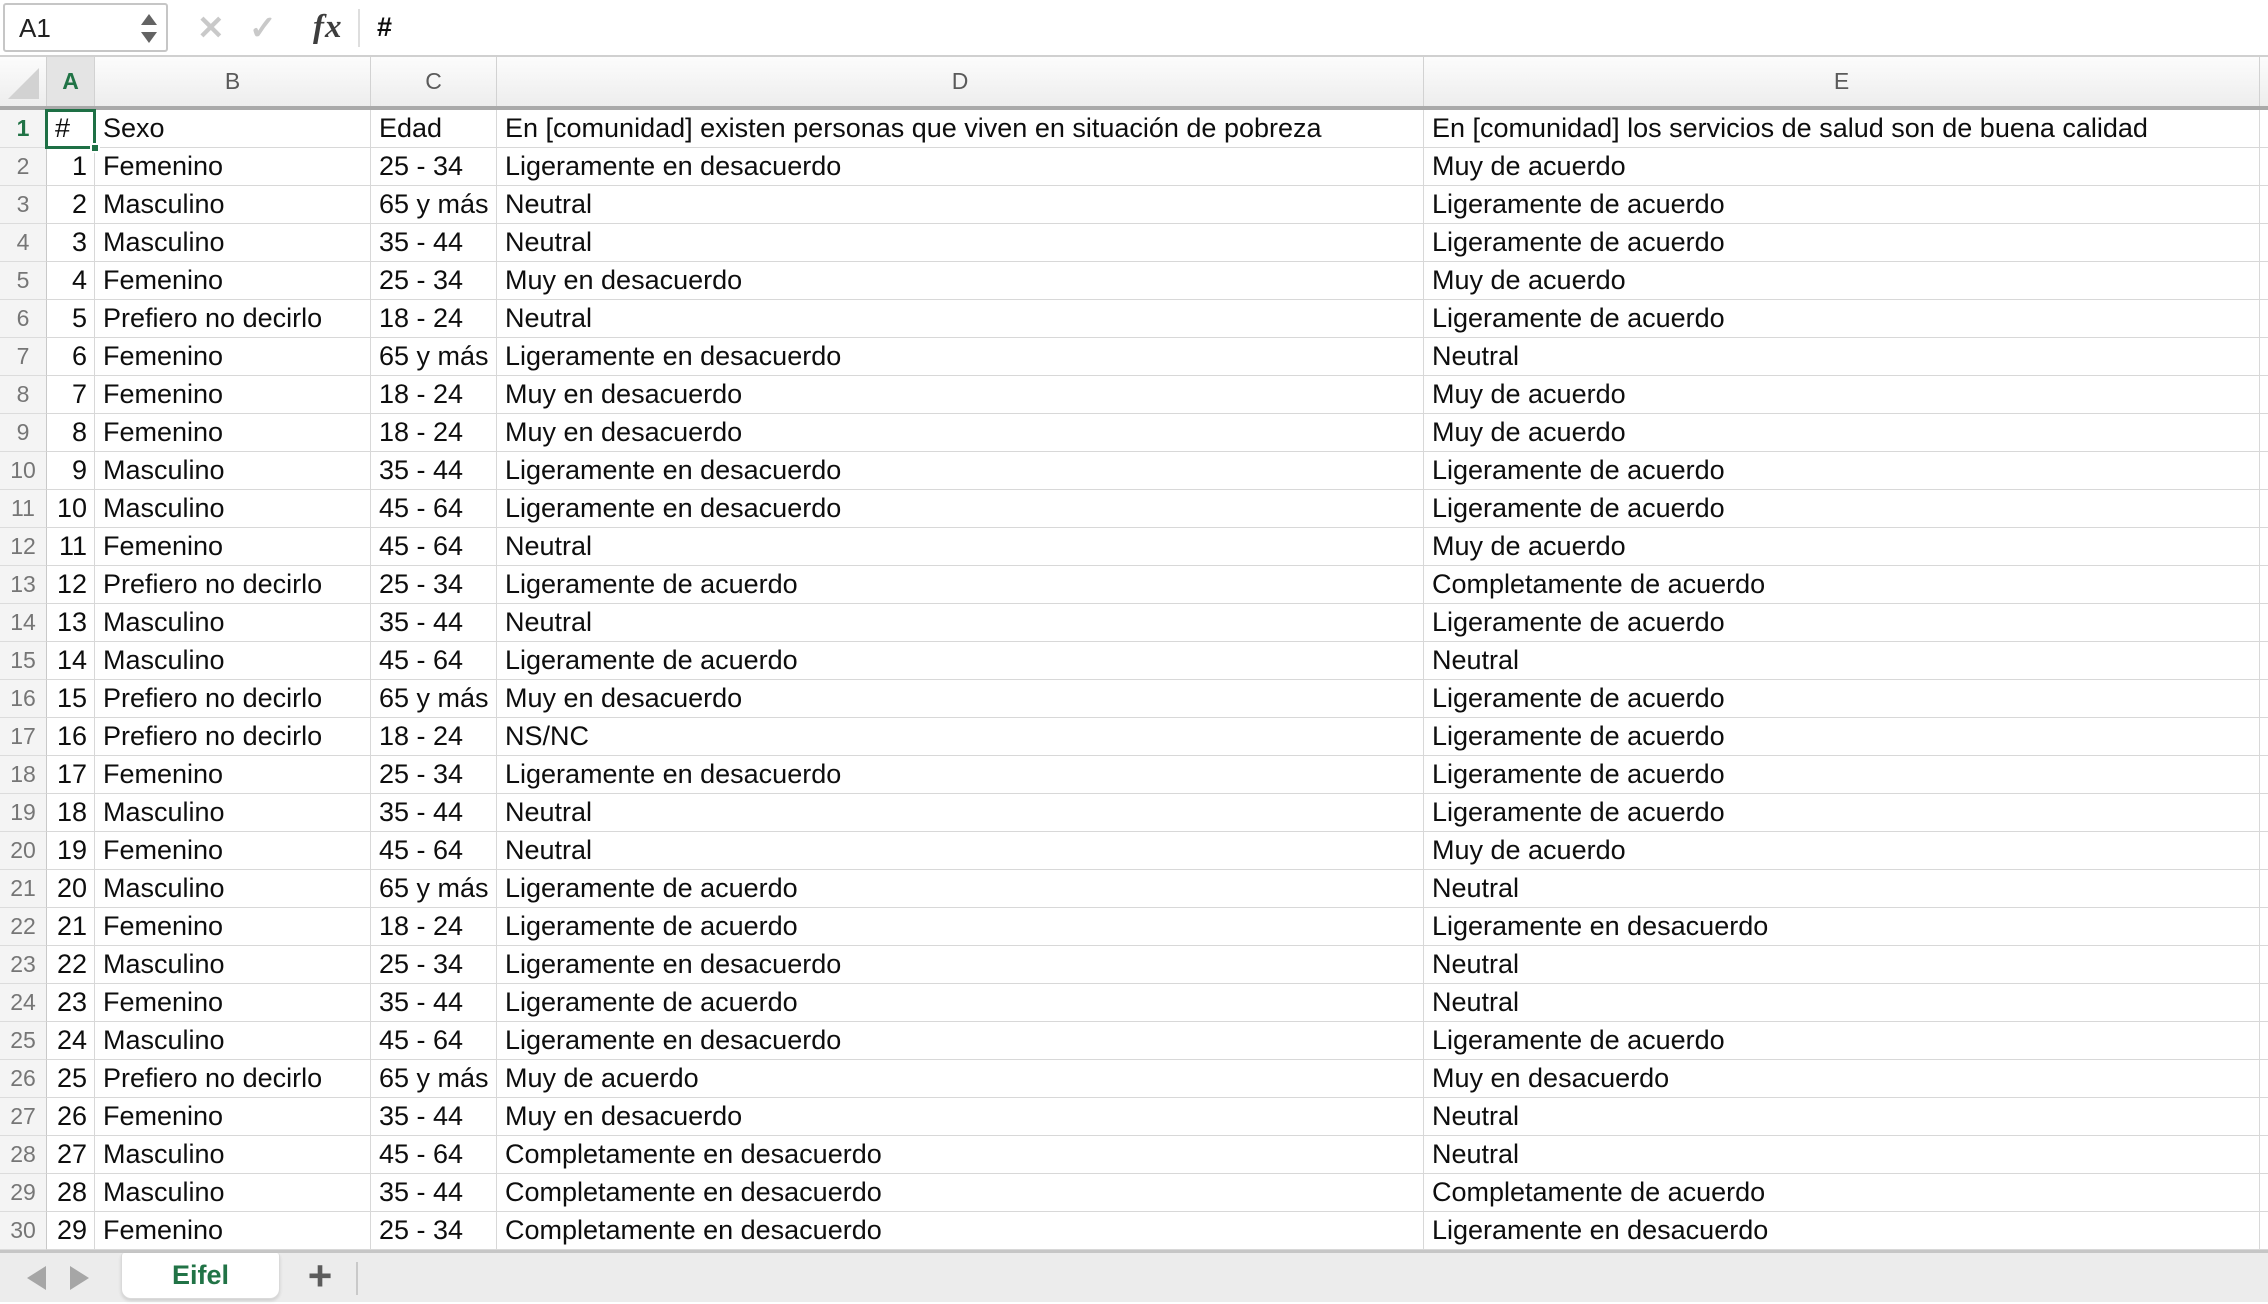 The width and height of the screenshot is (2268, 1304). Describe the element at coordinates (71, 1041) in the screenshot. I see `cell-col-a: 24` at that location.